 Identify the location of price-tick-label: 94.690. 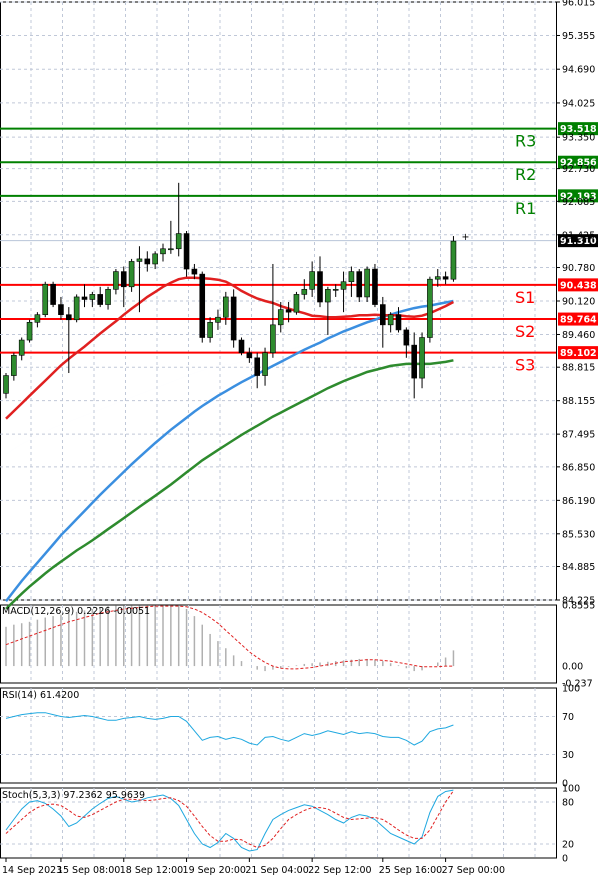
(578, 70).